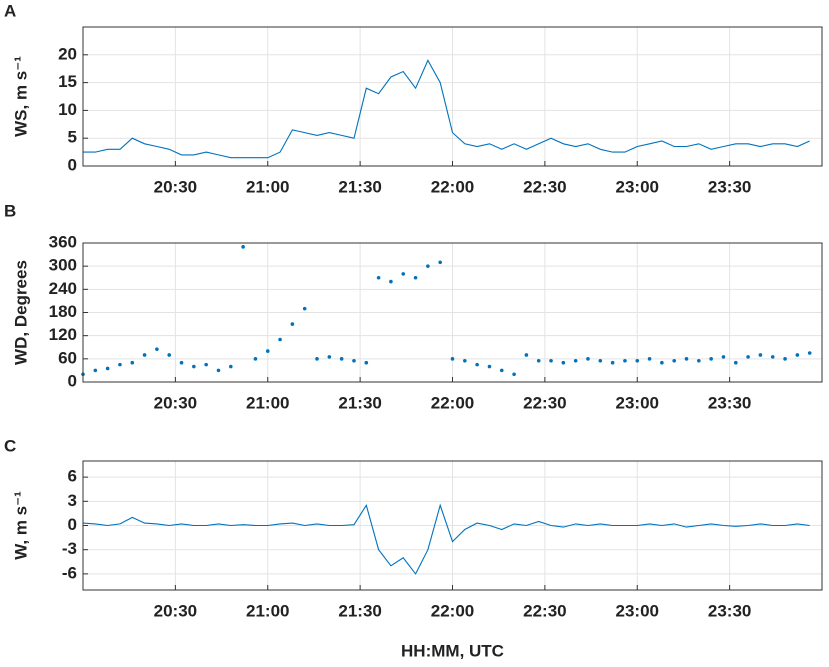 The image size is (829, 667). What do you see at coordinates (67, 357) in the screenshot?
I see `y-tick-label: 60` at bounding box center [67, 357].